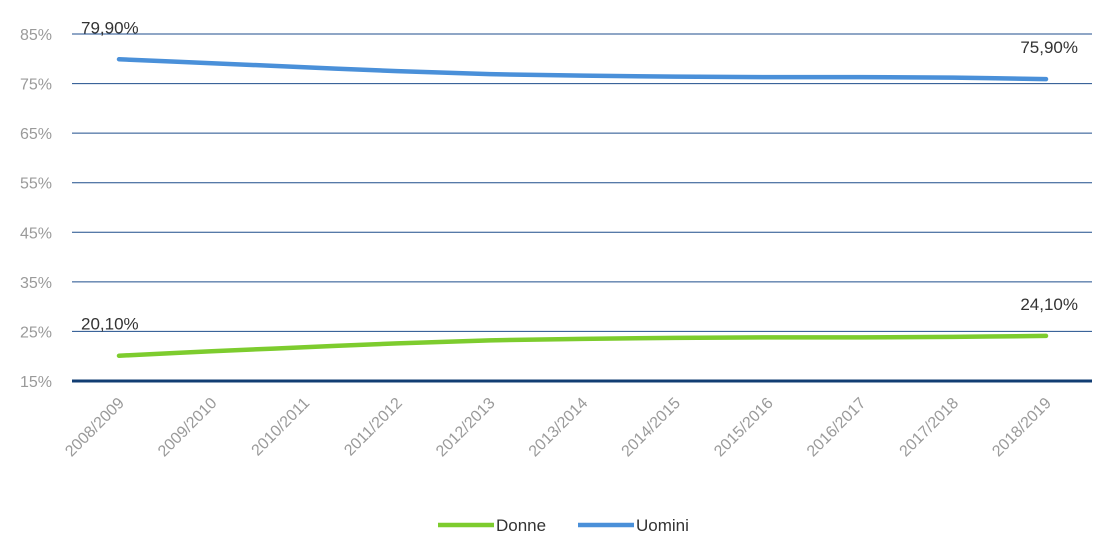 This screenshot has width=1100, height=540. I want to click on y-tick-label: 25%, so click(36, 332).